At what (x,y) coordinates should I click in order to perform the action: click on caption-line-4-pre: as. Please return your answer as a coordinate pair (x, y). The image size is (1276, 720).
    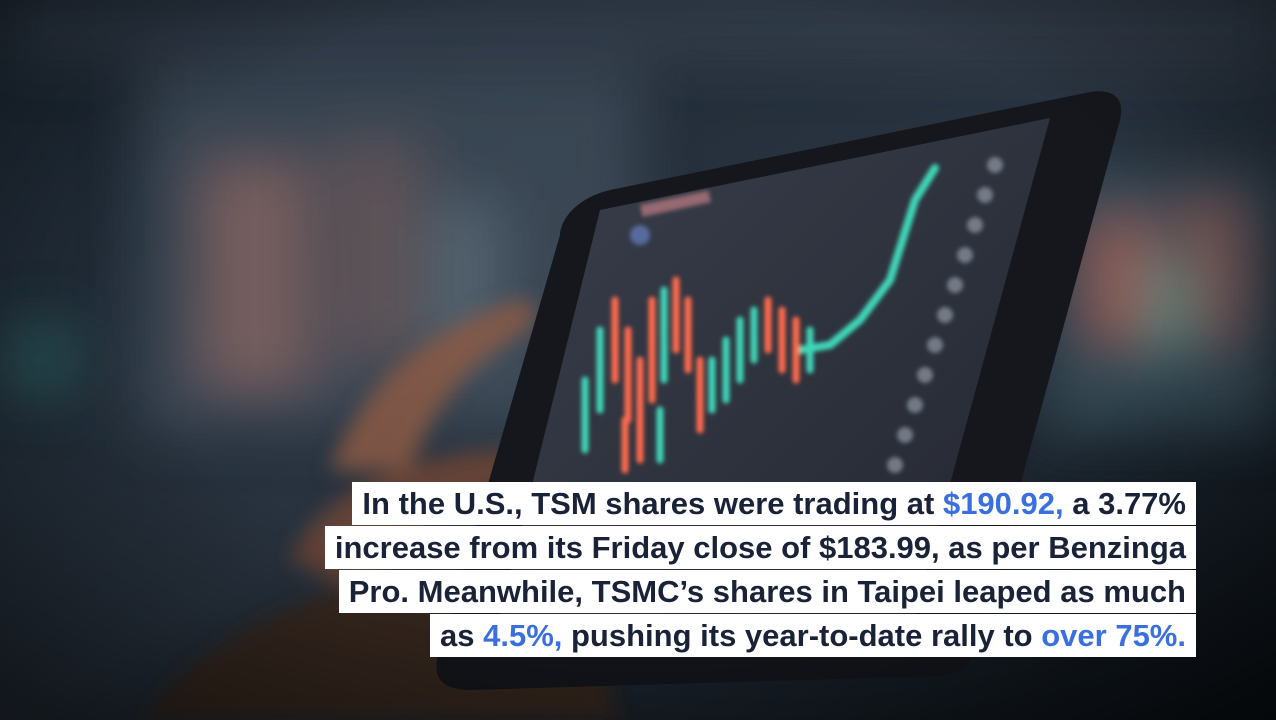
    Looking at the image, I should click on (461, 635).